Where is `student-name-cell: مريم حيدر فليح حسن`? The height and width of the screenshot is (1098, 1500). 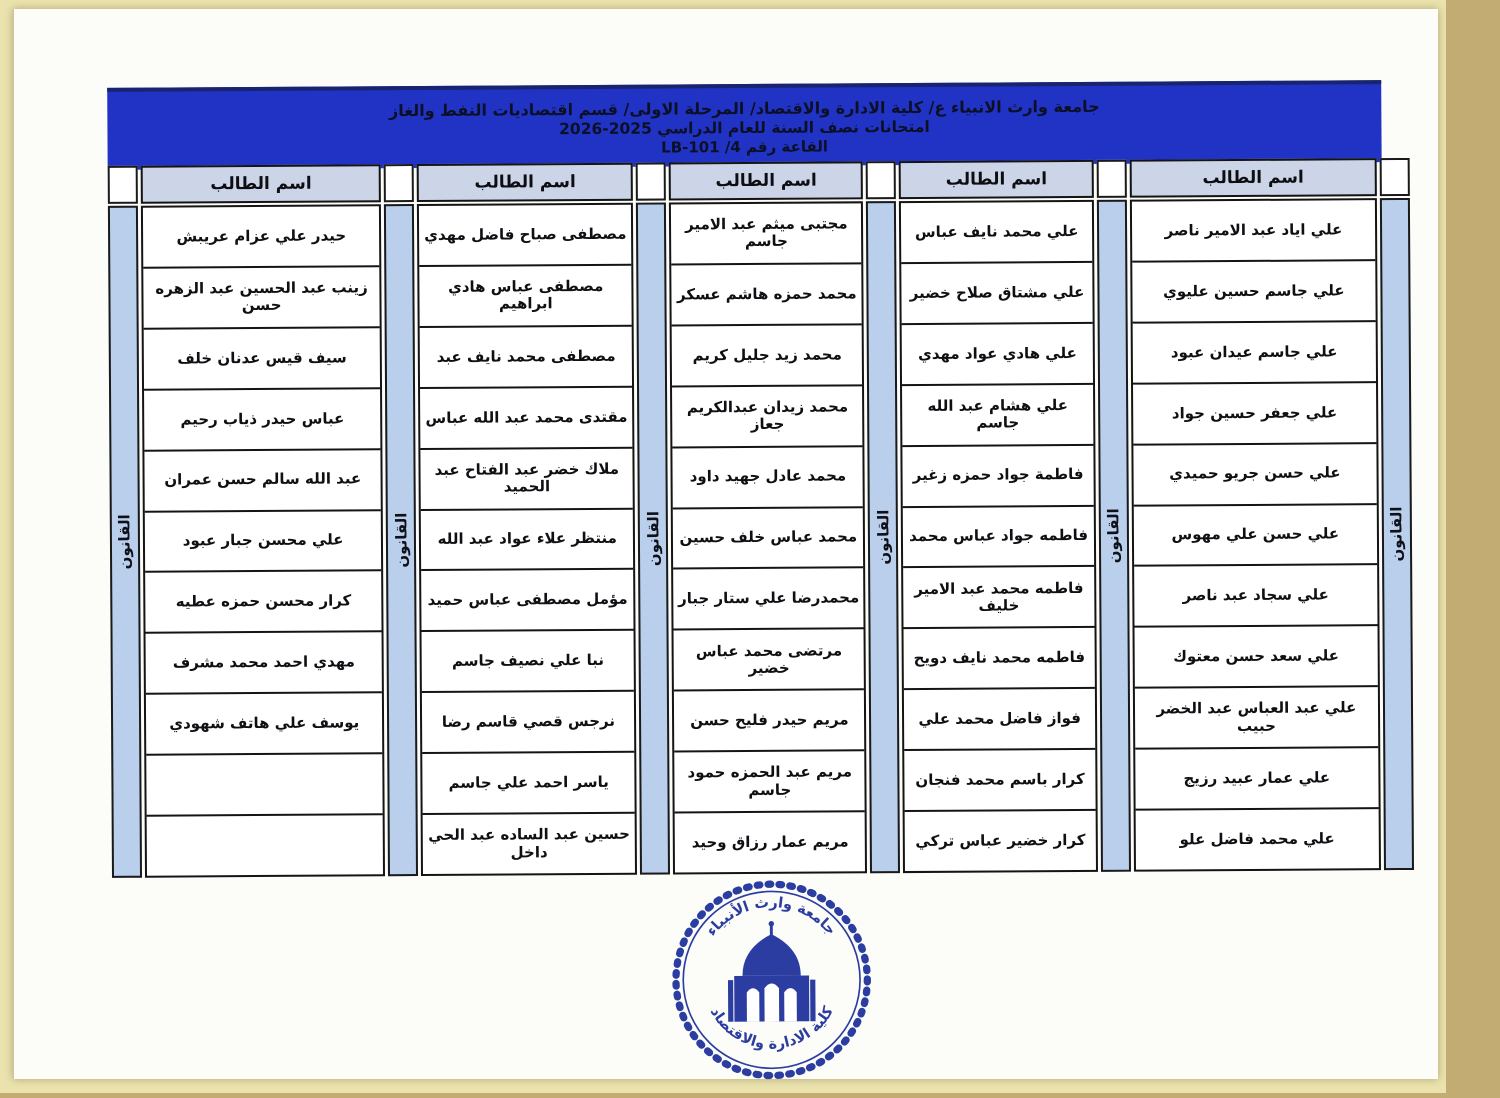
student-name-cell: مريم حيدر فليح حسن is located at coordinates (769, 721).